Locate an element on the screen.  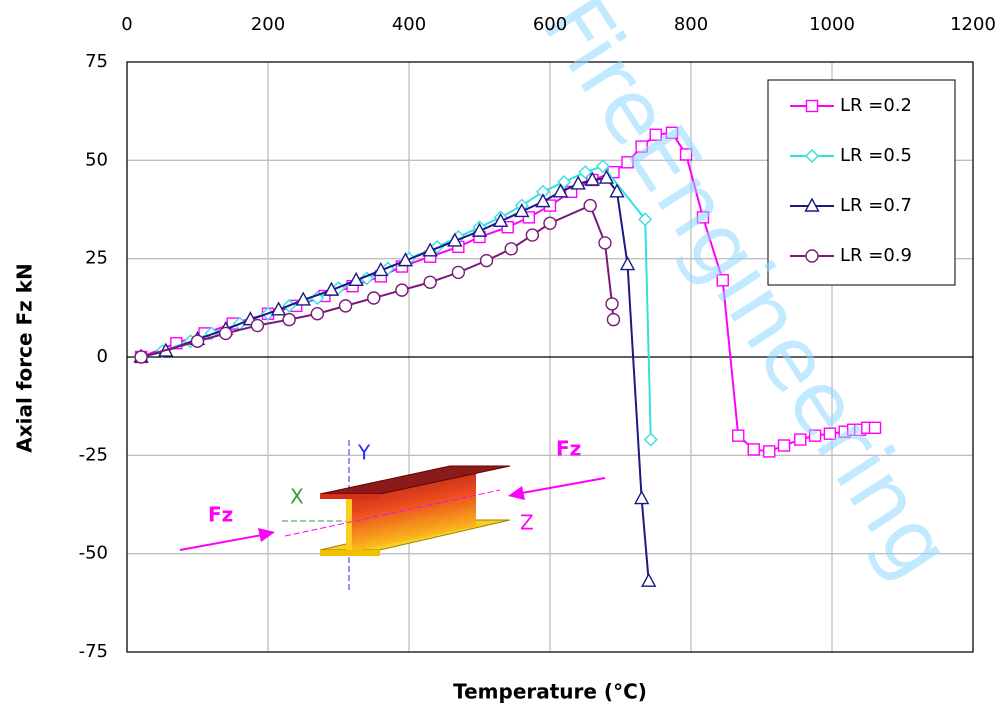
y-tick-label: 0 is located at coordinates (102, 356).